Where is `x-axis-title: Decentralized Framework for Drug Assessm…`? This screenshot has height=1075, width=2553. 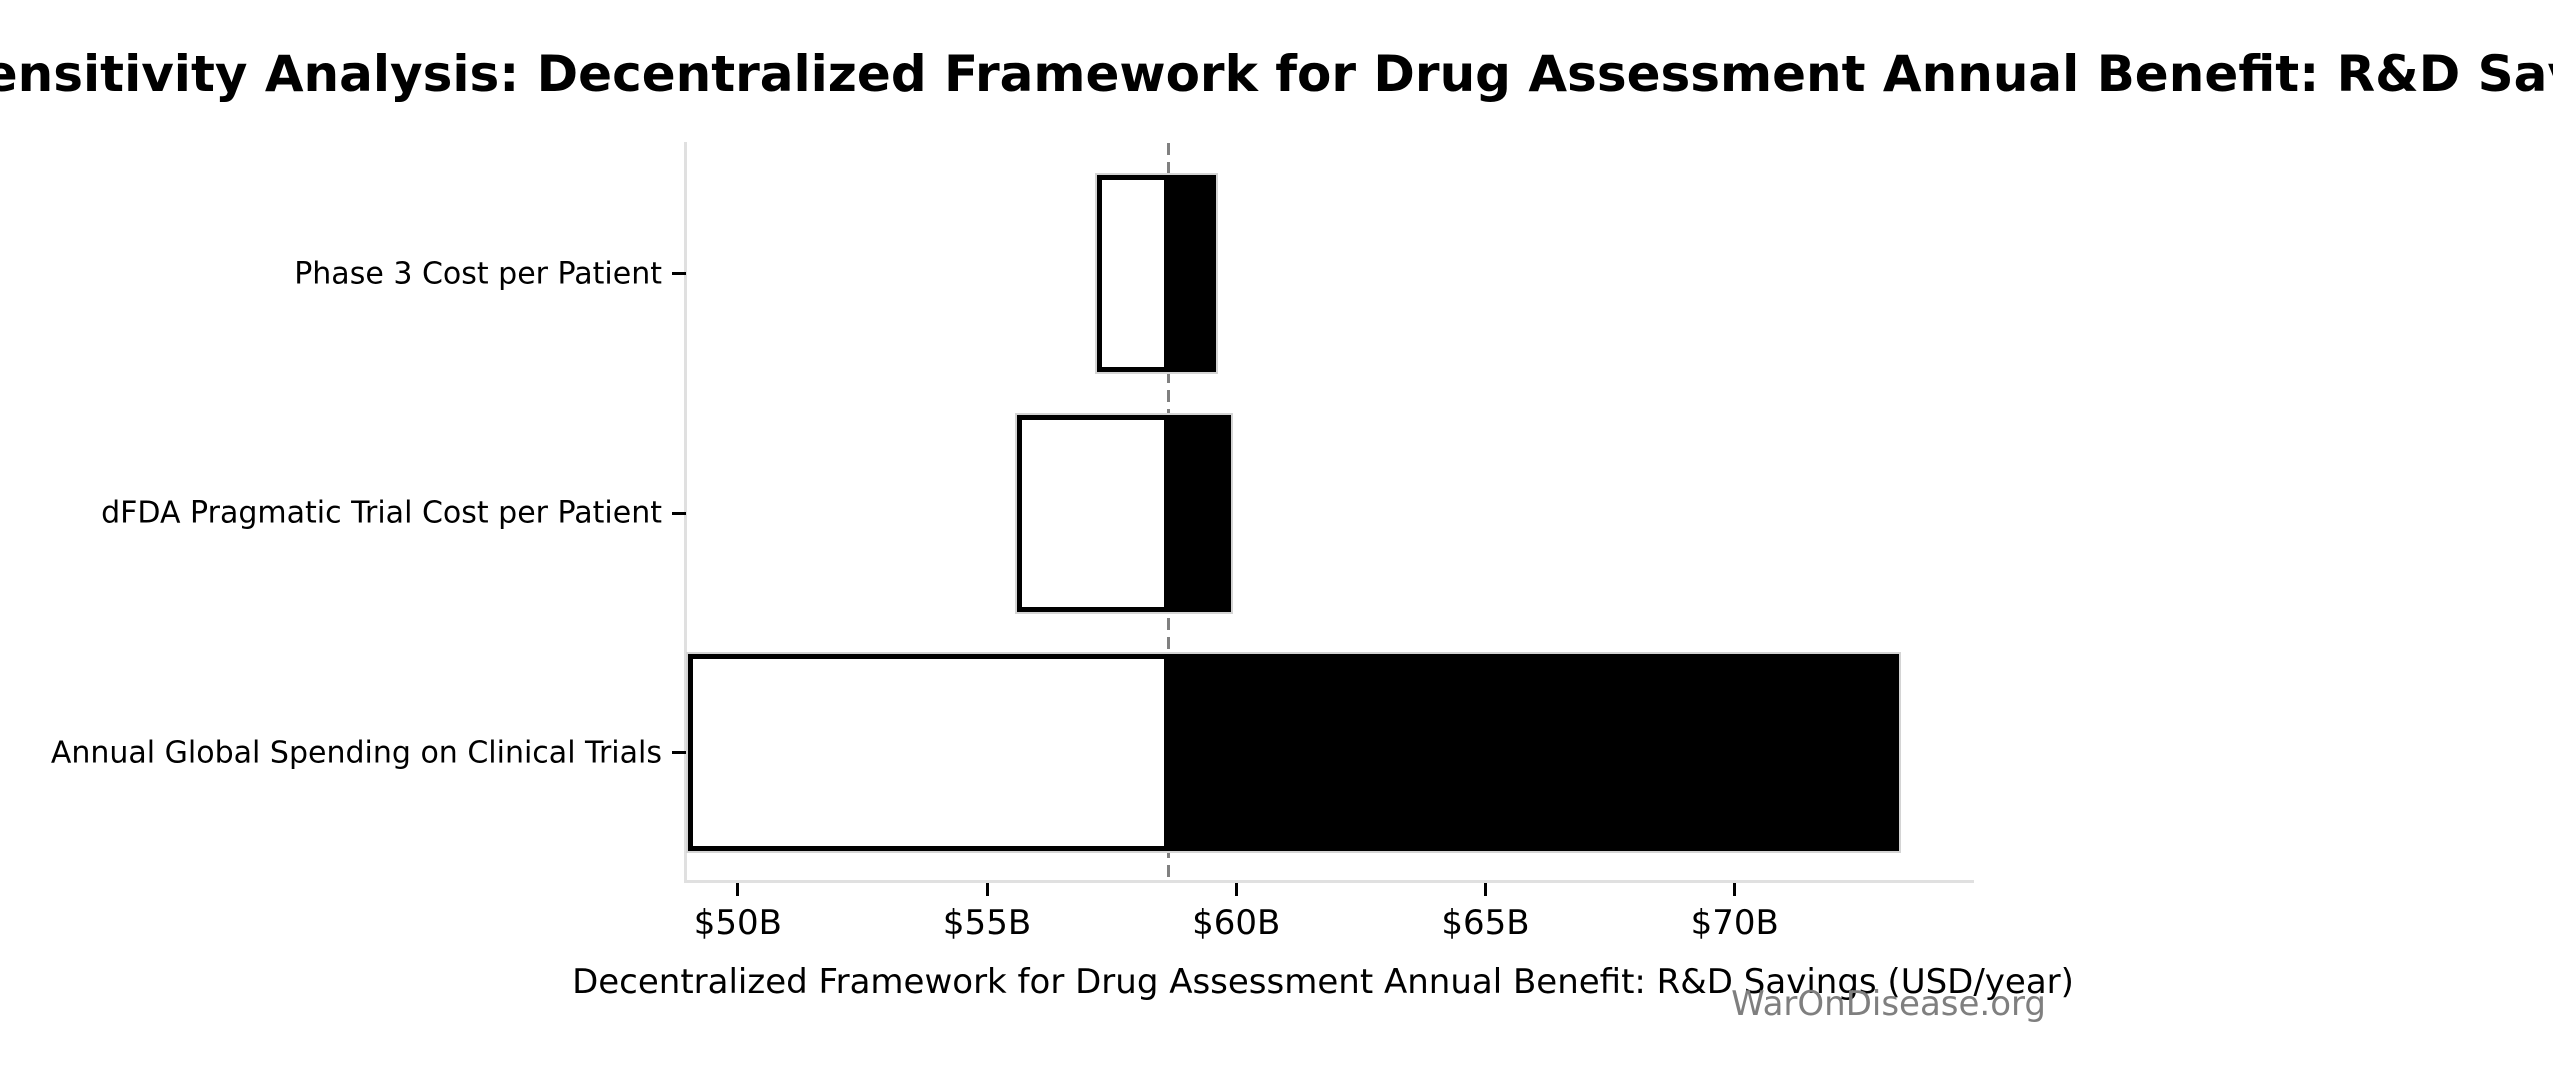 x-axis-title: Decentralized Framework for Drug Assessm… is located at coordinates (1323, 982).